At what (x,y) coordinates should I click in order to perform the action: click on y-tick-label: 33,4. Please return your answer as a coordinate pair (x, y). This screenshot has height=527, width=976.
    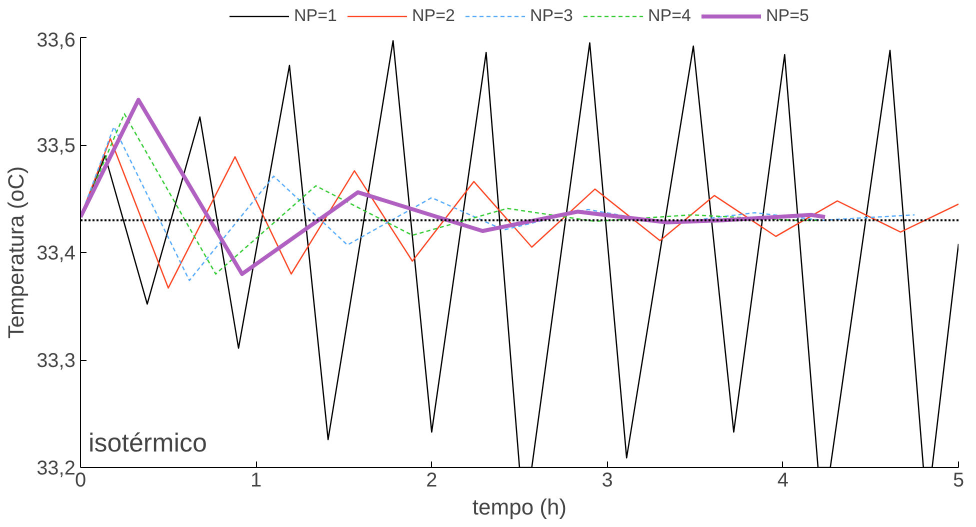
    Looking at the image, I should click on (56, 253).